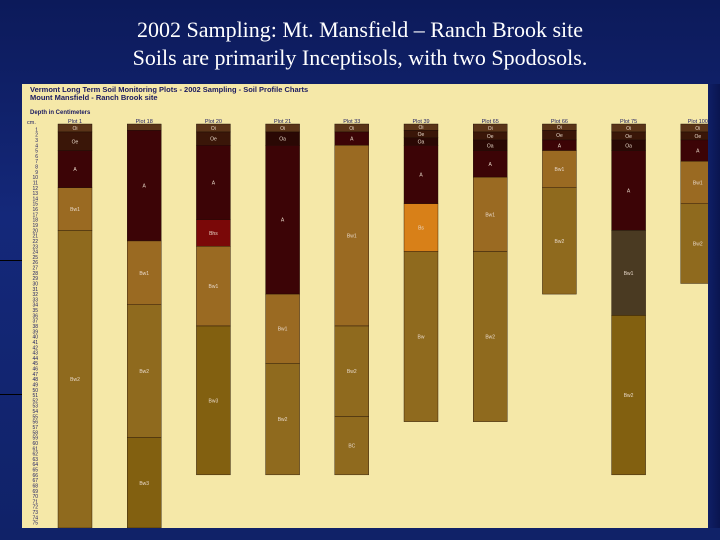 The height and width of the screenshot is (540, 720). I want to click on y-tick-label: 23, so click(35, 247).